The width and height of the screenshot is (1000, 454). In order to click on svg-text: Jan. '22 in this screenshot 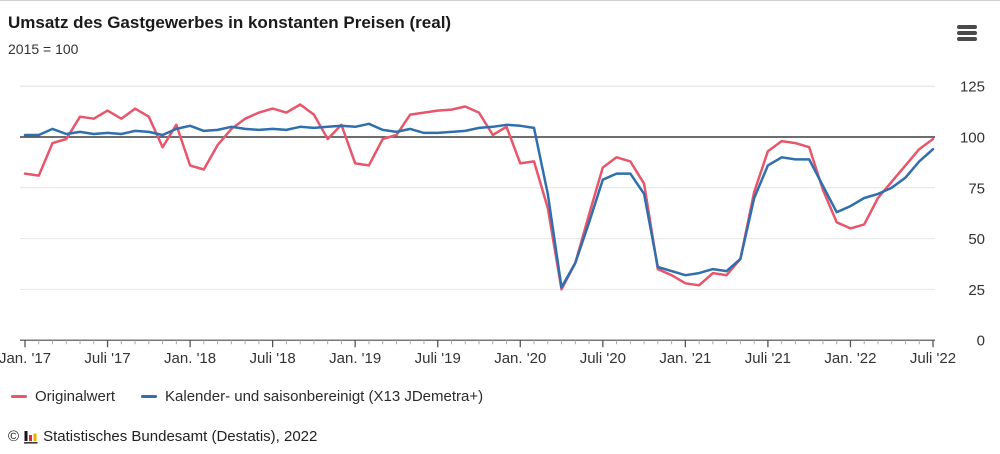, I will do `click(850, 358)`.